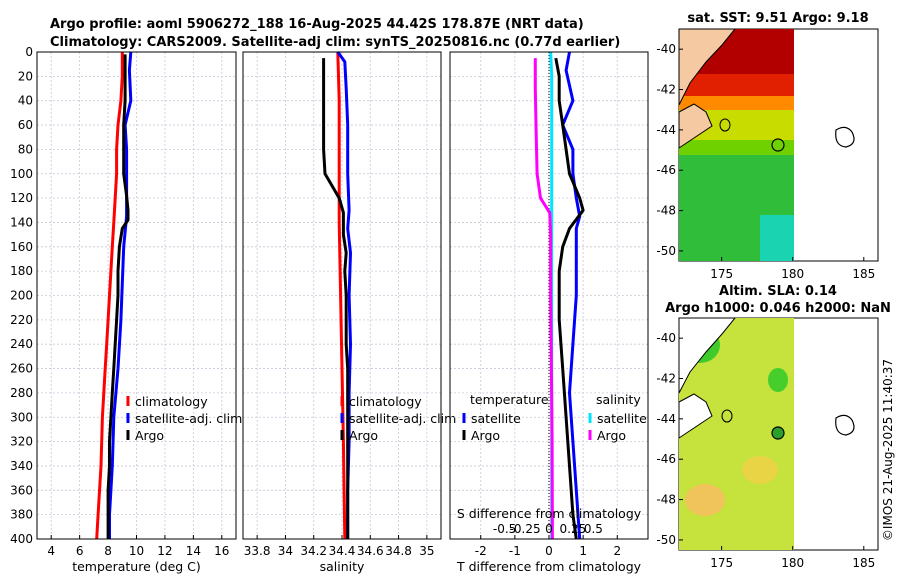  What do you see at coordinates (21, 296) in the screenshot?
I see `depth-tick-label: 200` at bounding box center [21, 296].